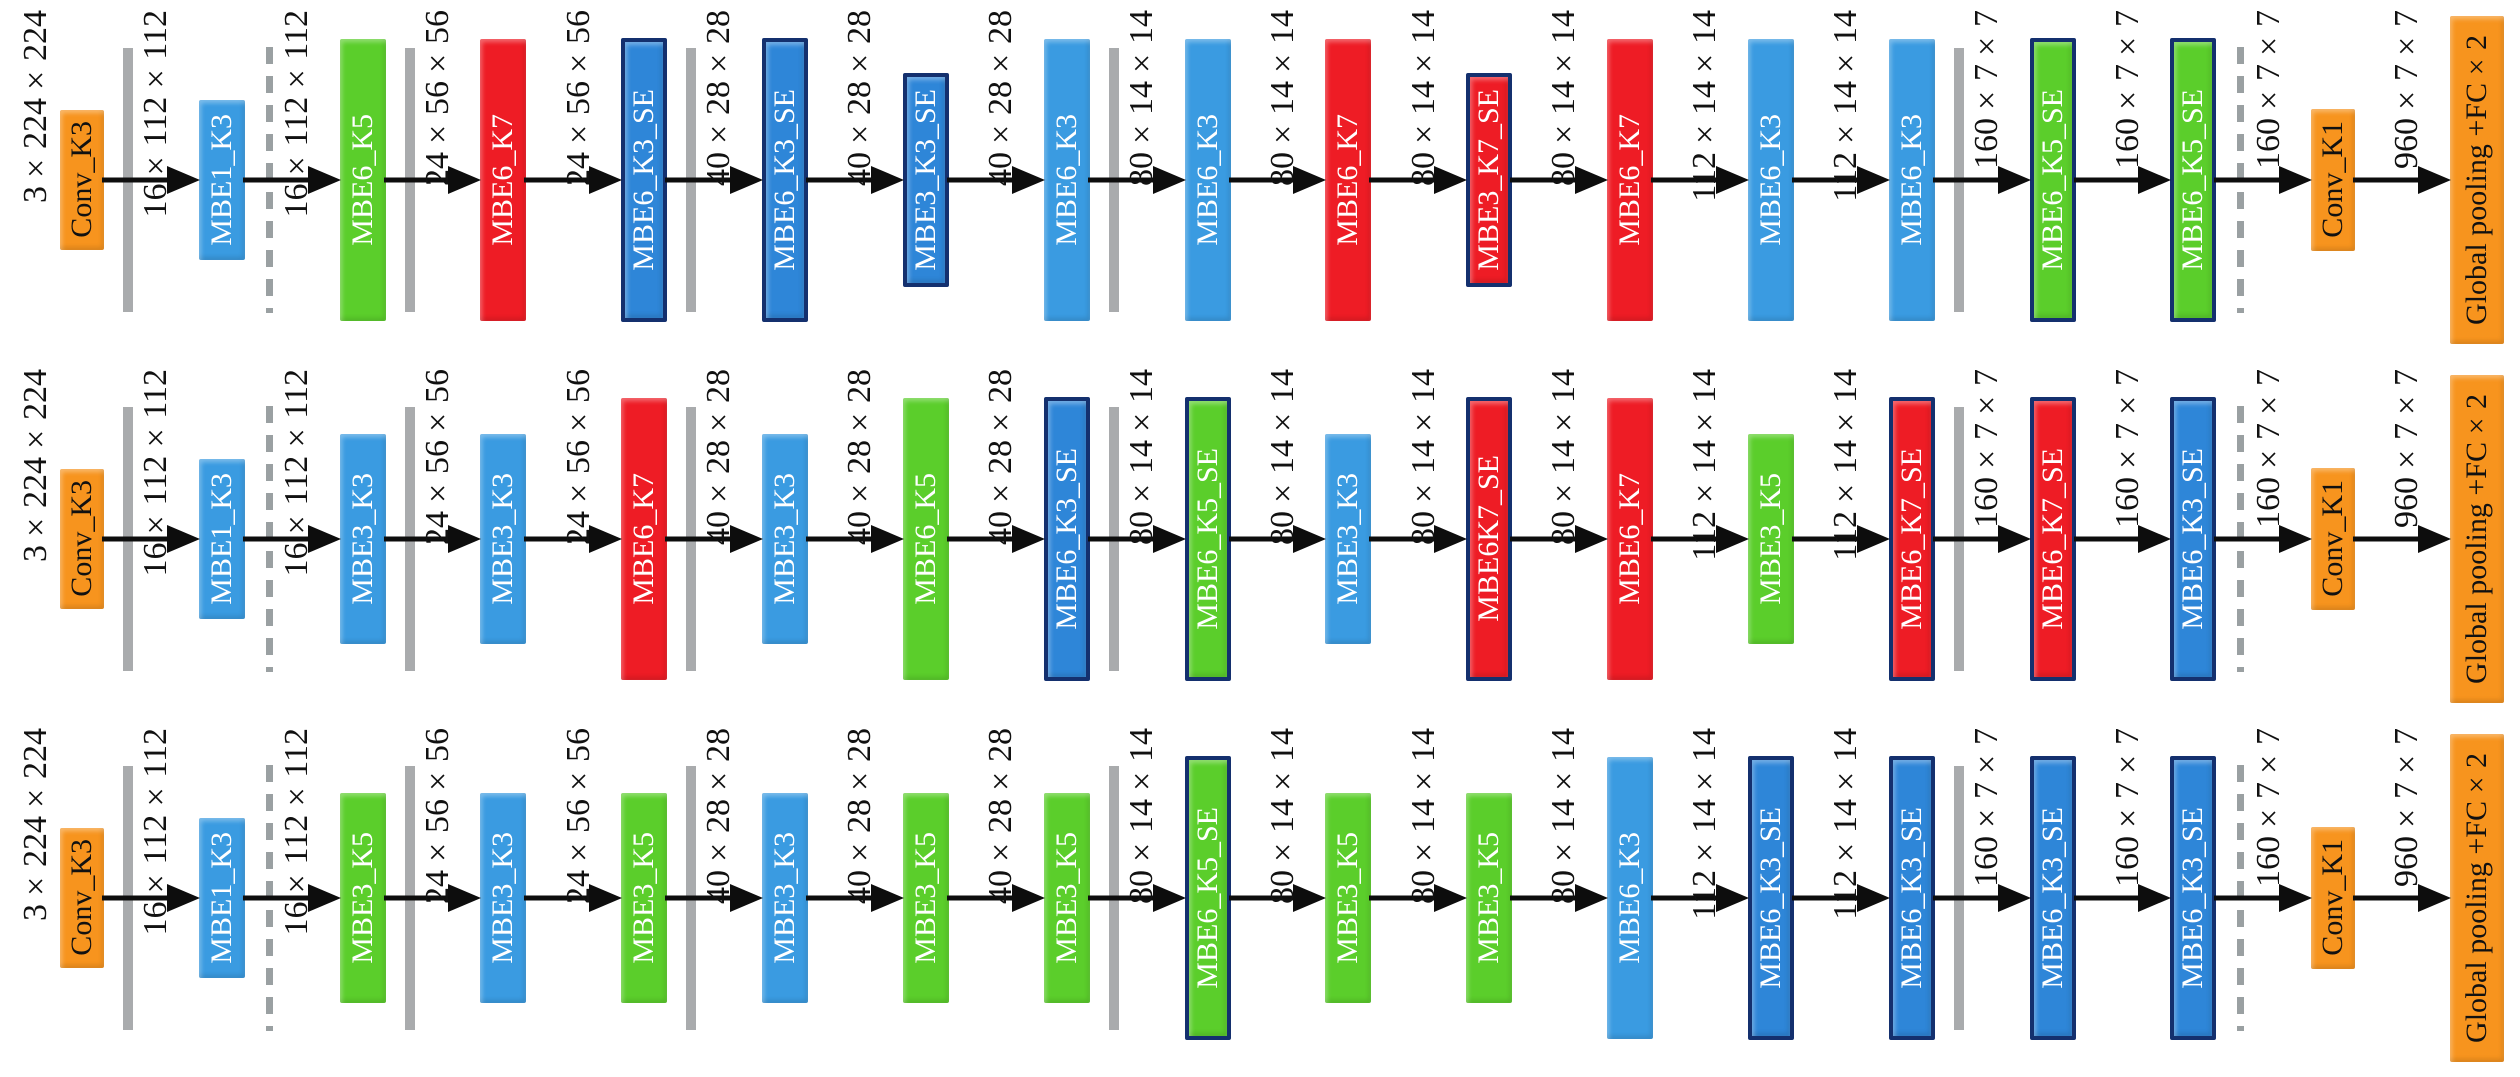  I want to click on block-label: MBE6_K3_SE, so click(2193, 897).